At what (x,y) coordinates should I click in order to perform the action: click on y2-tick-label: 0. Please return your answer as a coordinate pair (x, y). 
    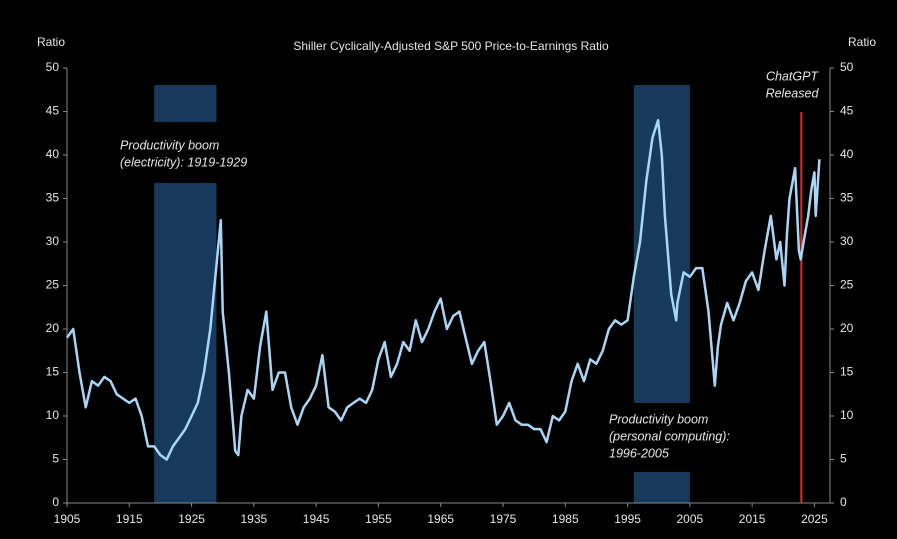
    Looking at the image, I should click on (843, 502).